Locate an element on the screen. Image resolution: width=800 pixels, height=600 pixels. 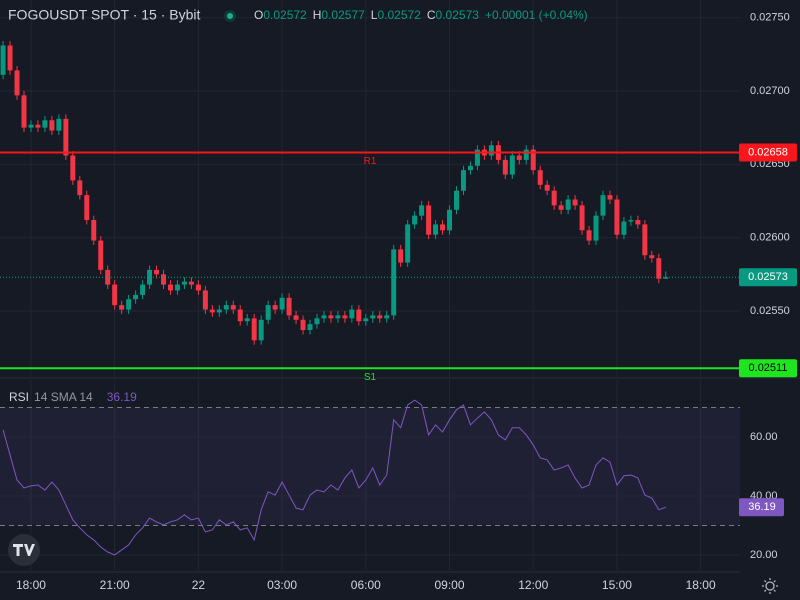
sun-core is located at coordinates (770, 586).